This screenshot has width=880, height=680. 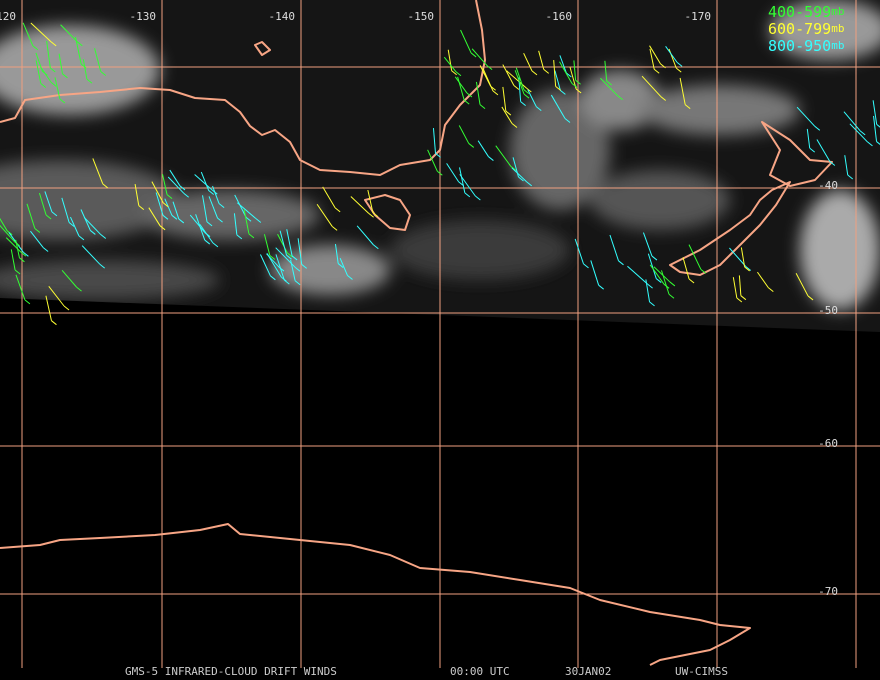 I want to click on coast-nz-north, so click(x=797, y=154).